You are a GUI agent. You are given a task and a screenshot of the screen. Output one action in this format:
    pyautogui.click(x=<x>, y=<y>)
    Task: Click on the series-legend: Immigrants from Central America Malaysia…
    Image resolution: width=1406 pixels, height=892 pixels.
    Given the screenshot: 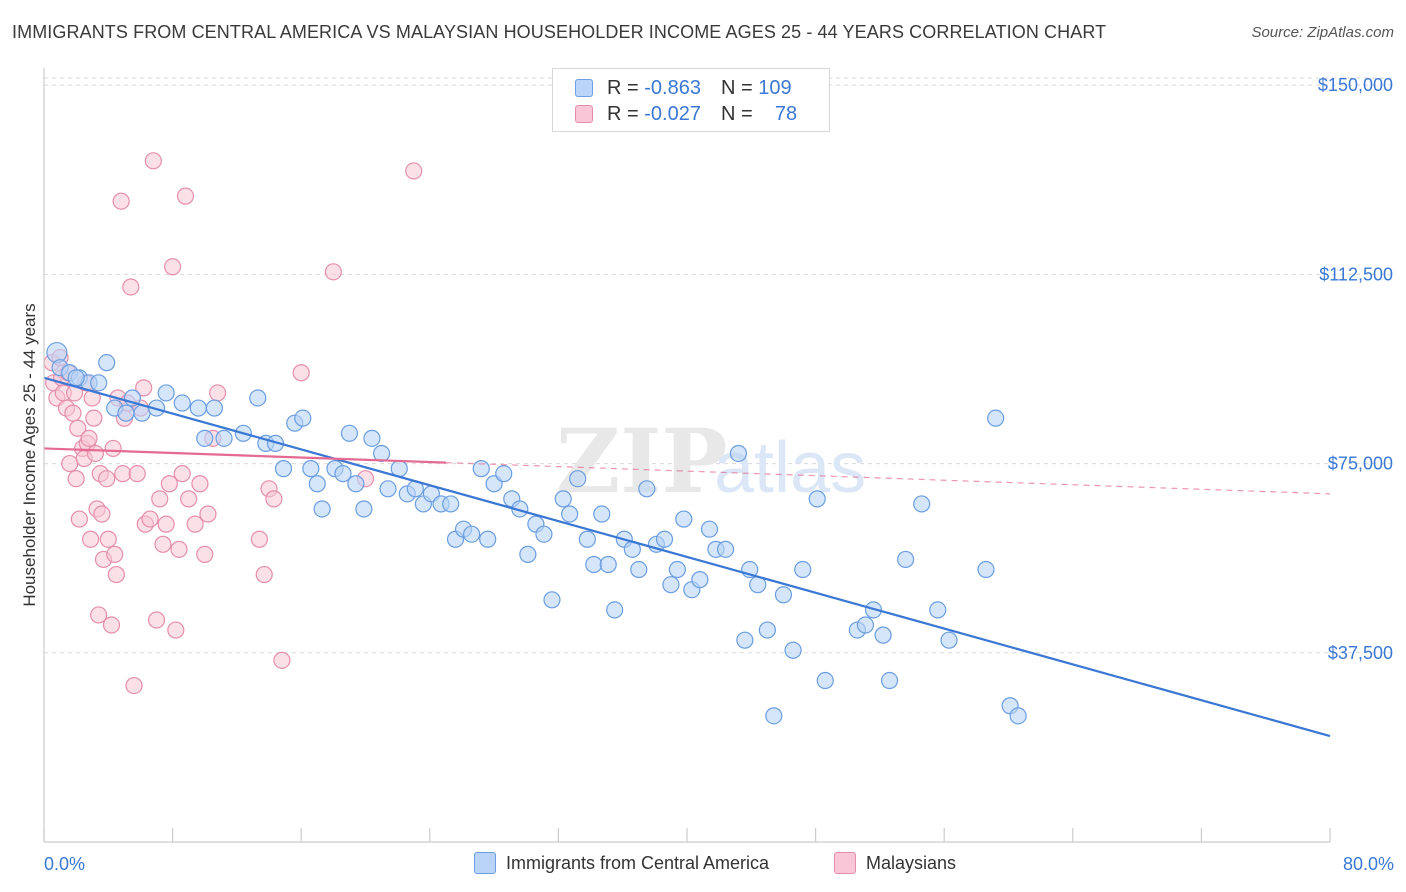 What is the action you would take?
    pyautogui.click(x=703, y=864)
    